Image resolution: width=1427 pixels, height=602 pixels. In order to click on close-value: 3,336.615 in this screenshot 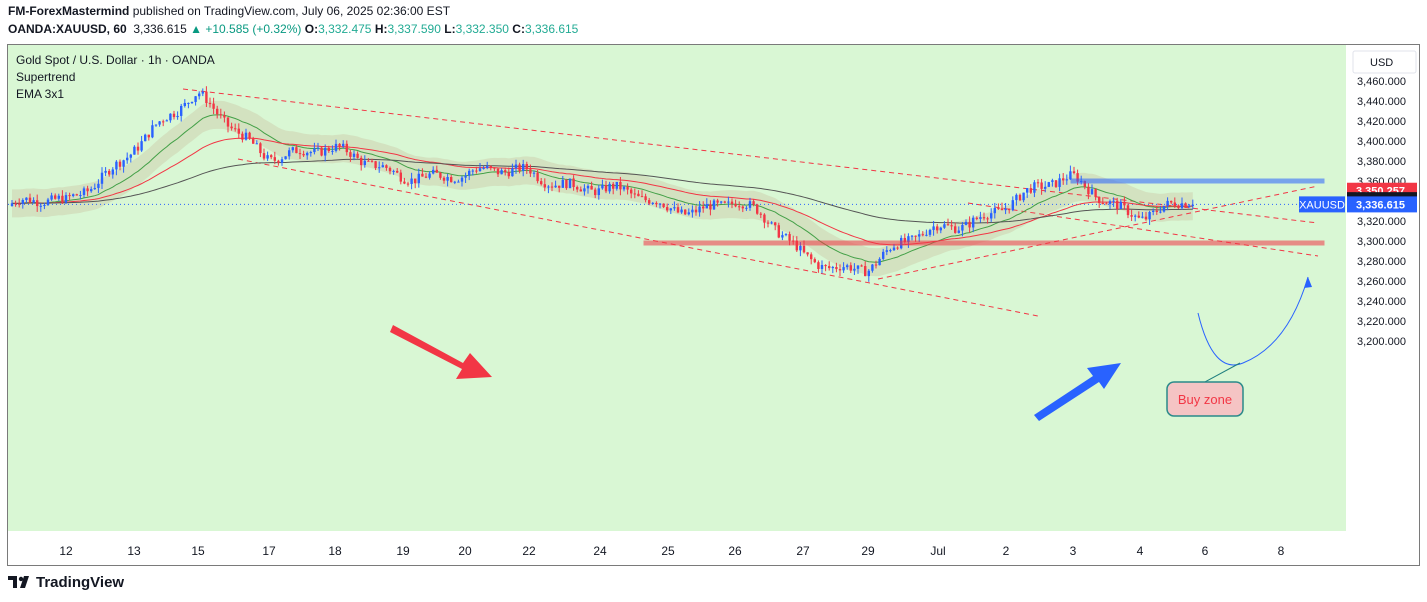, I will do `click(551, 29)`.